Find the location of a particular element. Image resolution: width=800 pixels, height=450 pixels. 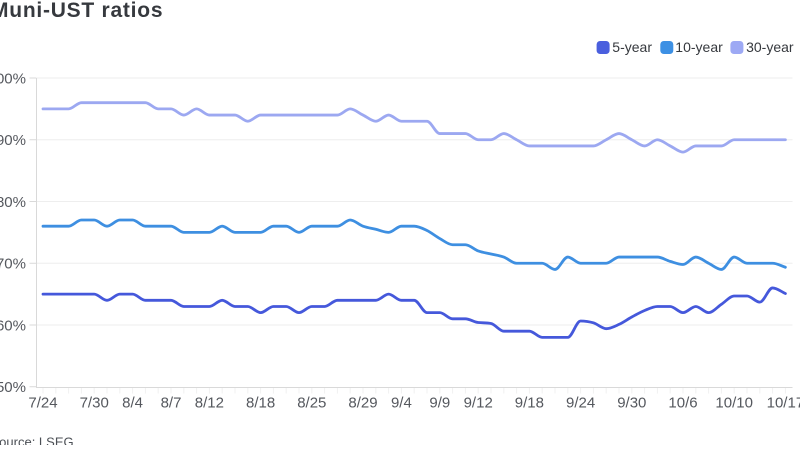

svg-text: 30-year is located at coordinates (770, 47).